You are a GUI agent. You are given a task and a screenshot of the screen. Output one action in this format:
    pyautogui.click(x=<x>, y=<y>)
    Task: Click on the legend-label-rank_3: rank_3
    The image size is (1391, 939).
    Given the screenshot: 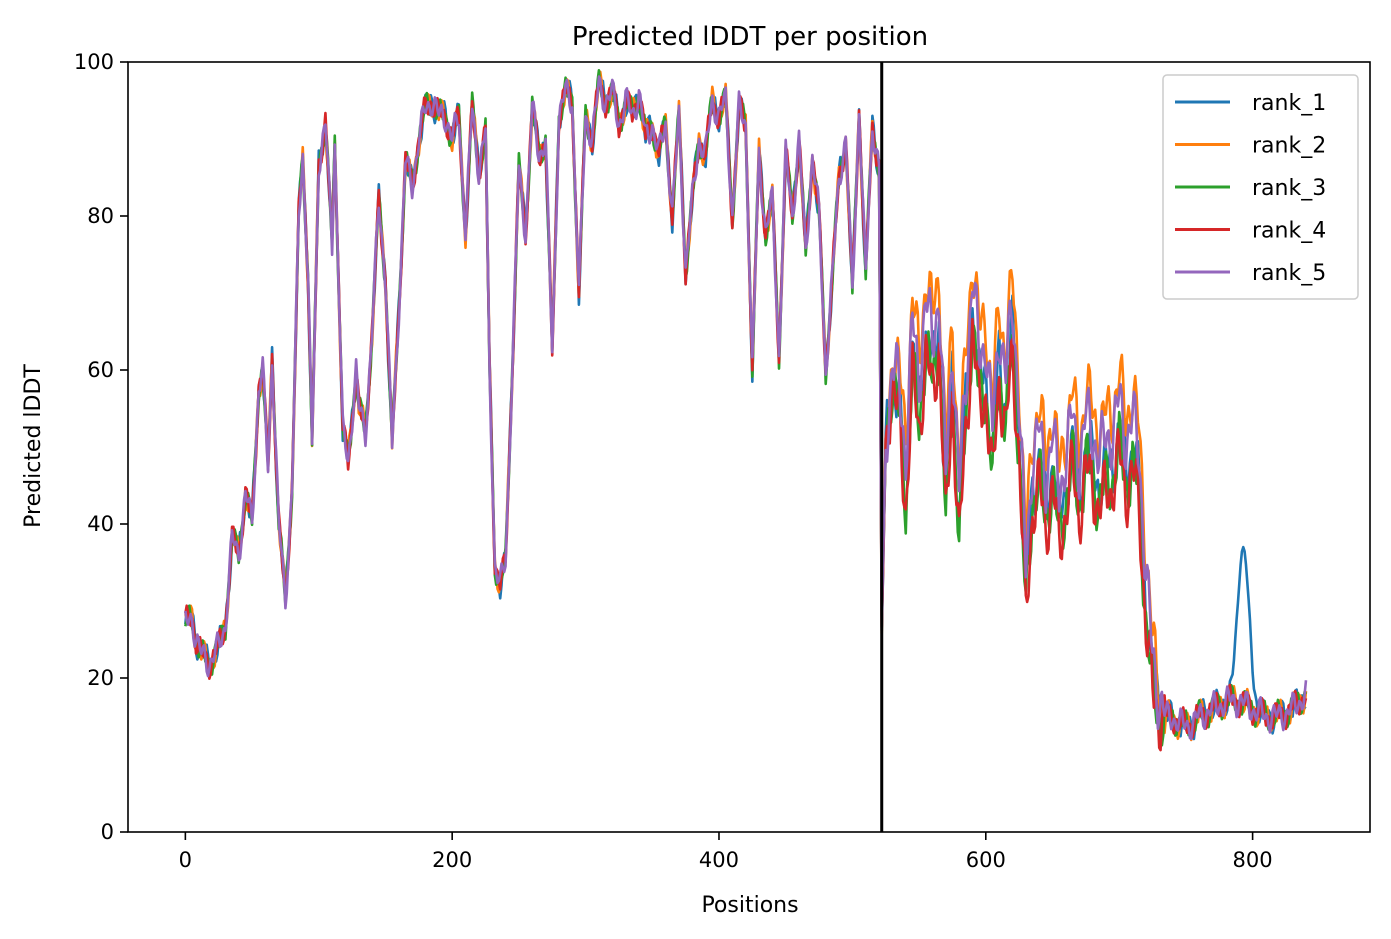 What is the action you would take?
    pyautogui.click(x=1289, y=188)
    